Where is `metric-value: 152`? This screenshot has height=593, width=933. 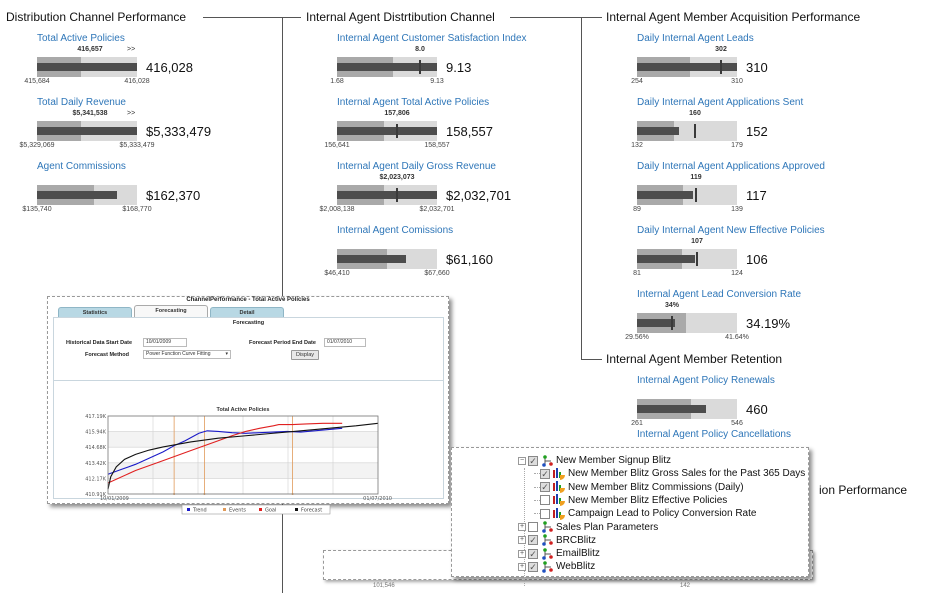
metric-value: 152 is located at coordinates (757, 131).